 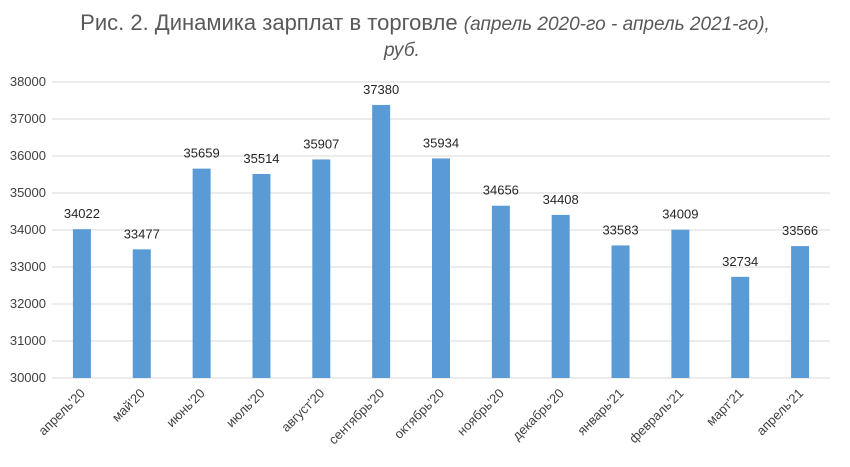 I want to click on x-tick-label: октябрь'20, so click(x=419, y=414).